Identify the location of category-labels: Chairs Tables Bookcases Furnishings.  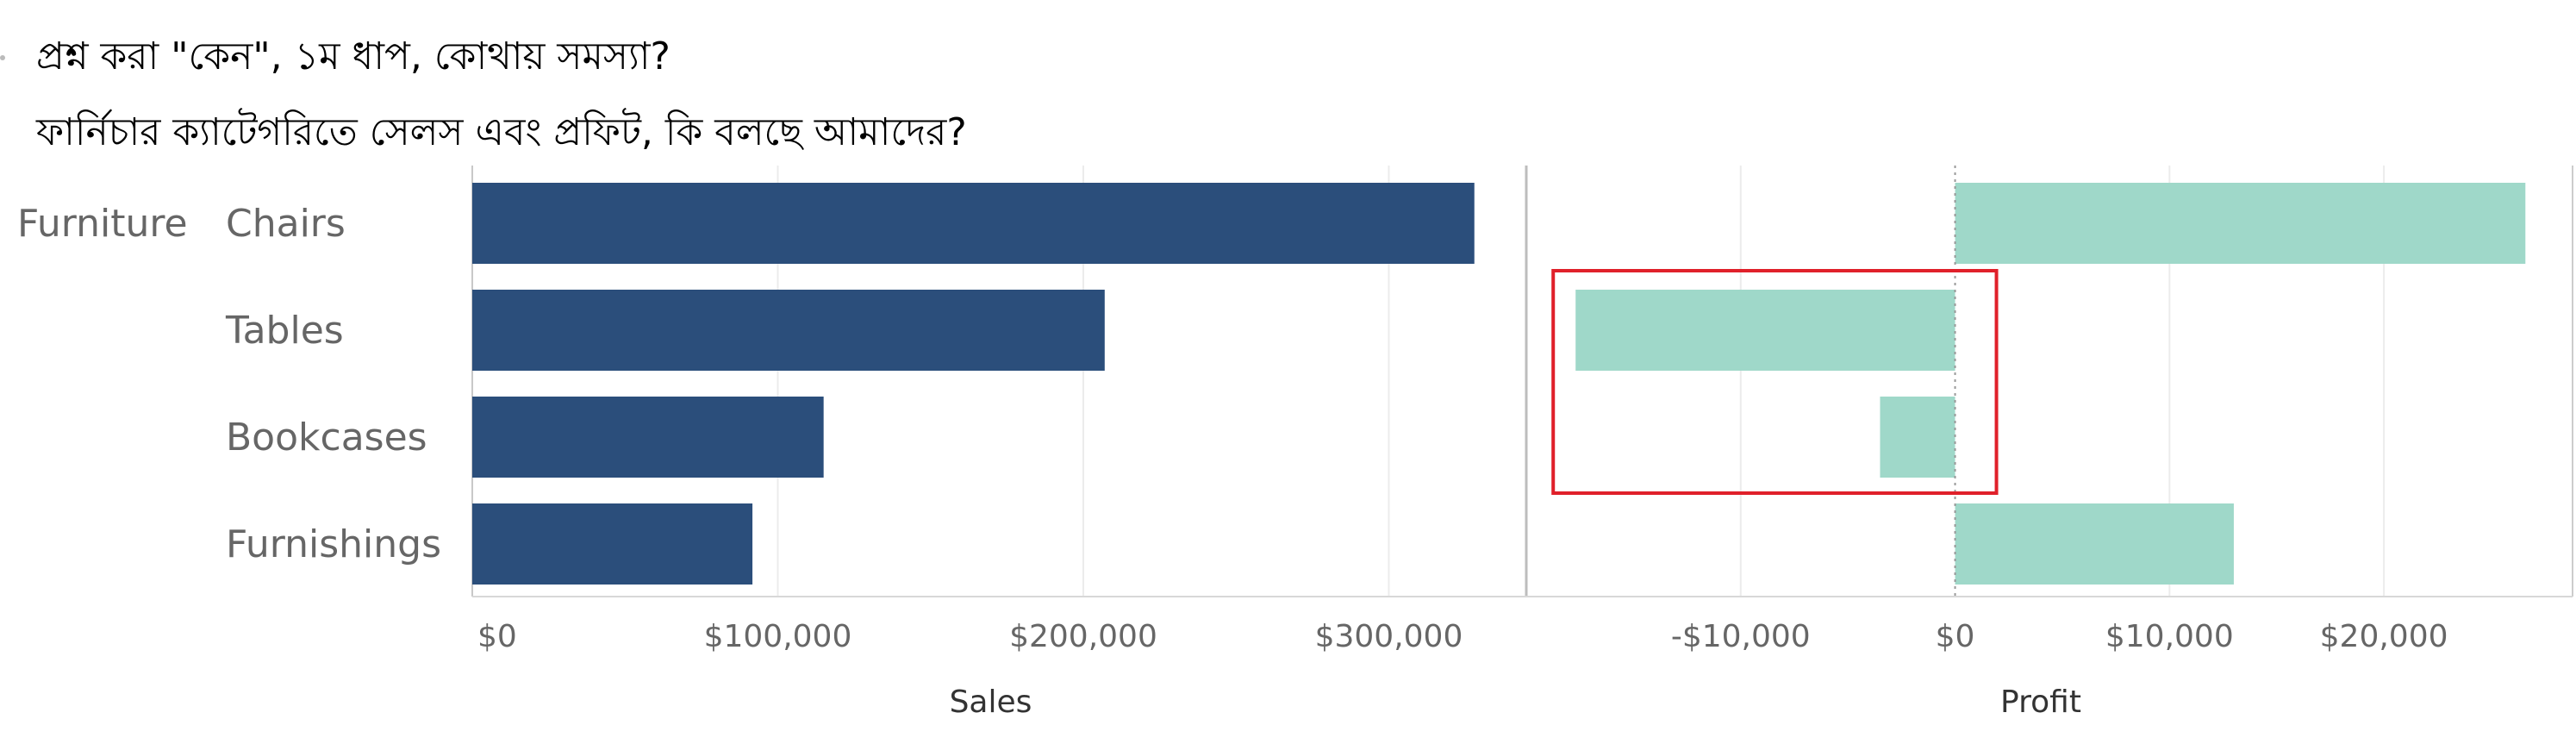
(333, 384).